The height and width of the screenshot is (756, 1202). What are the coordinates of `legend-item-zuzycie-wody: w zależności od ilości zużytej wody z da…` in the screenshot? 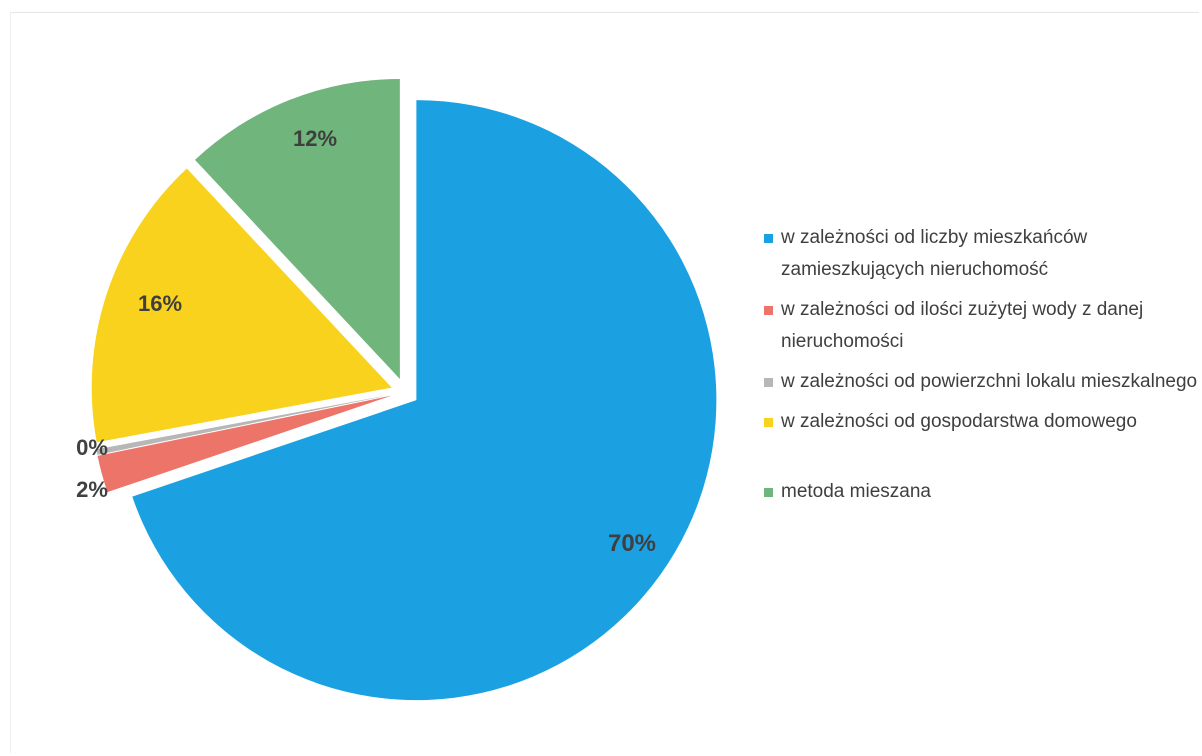 It's located at (982, 326).